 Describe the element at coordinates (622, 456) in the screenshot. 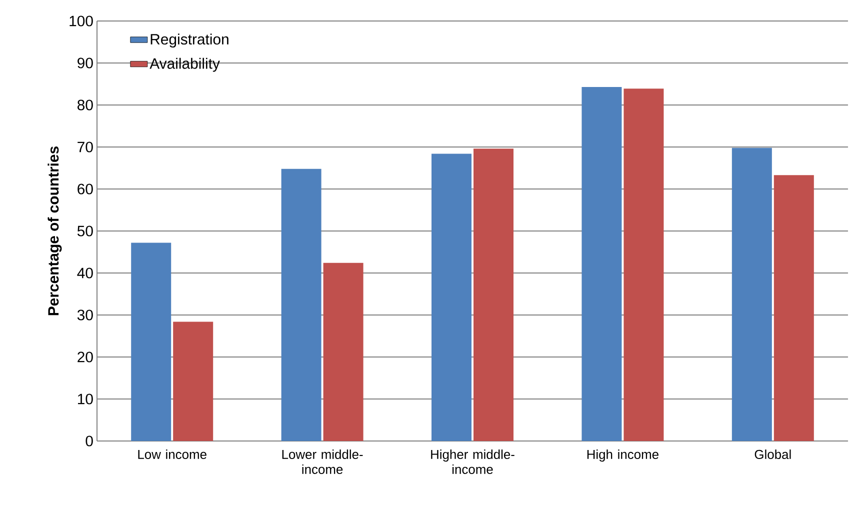

I see `x-tick-label: High income` at that location.